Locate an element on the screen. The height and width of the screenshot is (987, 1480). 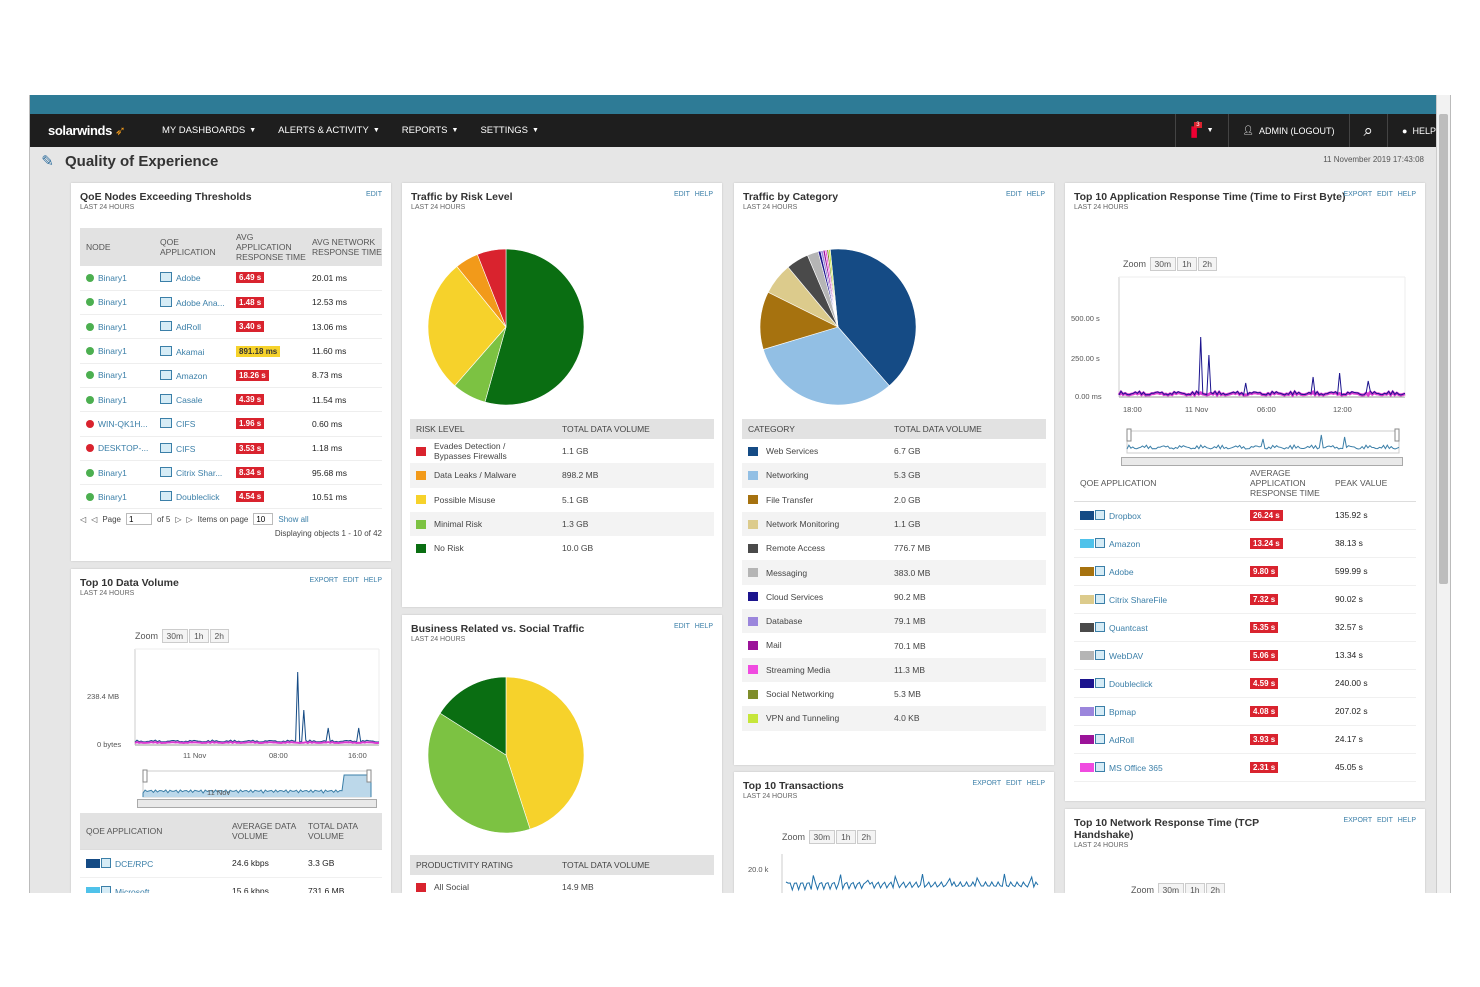
table-row: WebDAV 5.06 s 13.34 s is located at coordinates (1245, 655).